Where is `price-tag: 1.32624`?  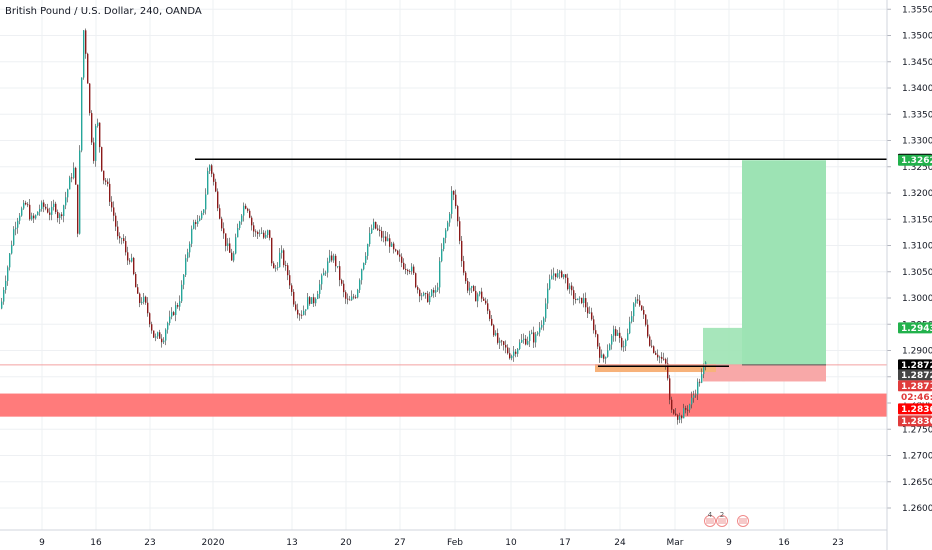 price-tag: 1.32624 is located at coordinates (915, 160).